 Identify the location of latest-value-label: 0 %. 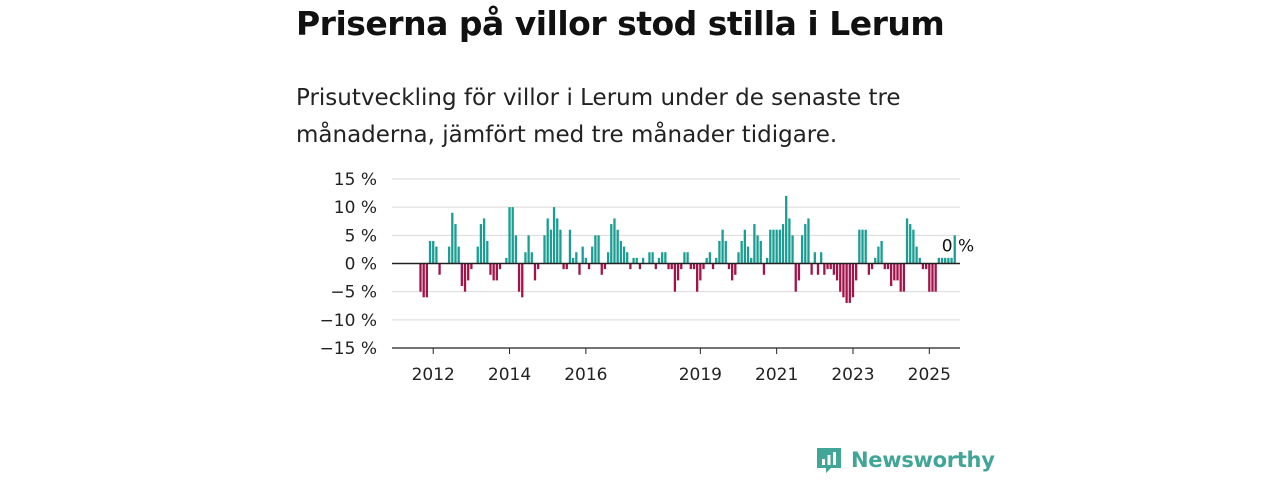
(958, 247).